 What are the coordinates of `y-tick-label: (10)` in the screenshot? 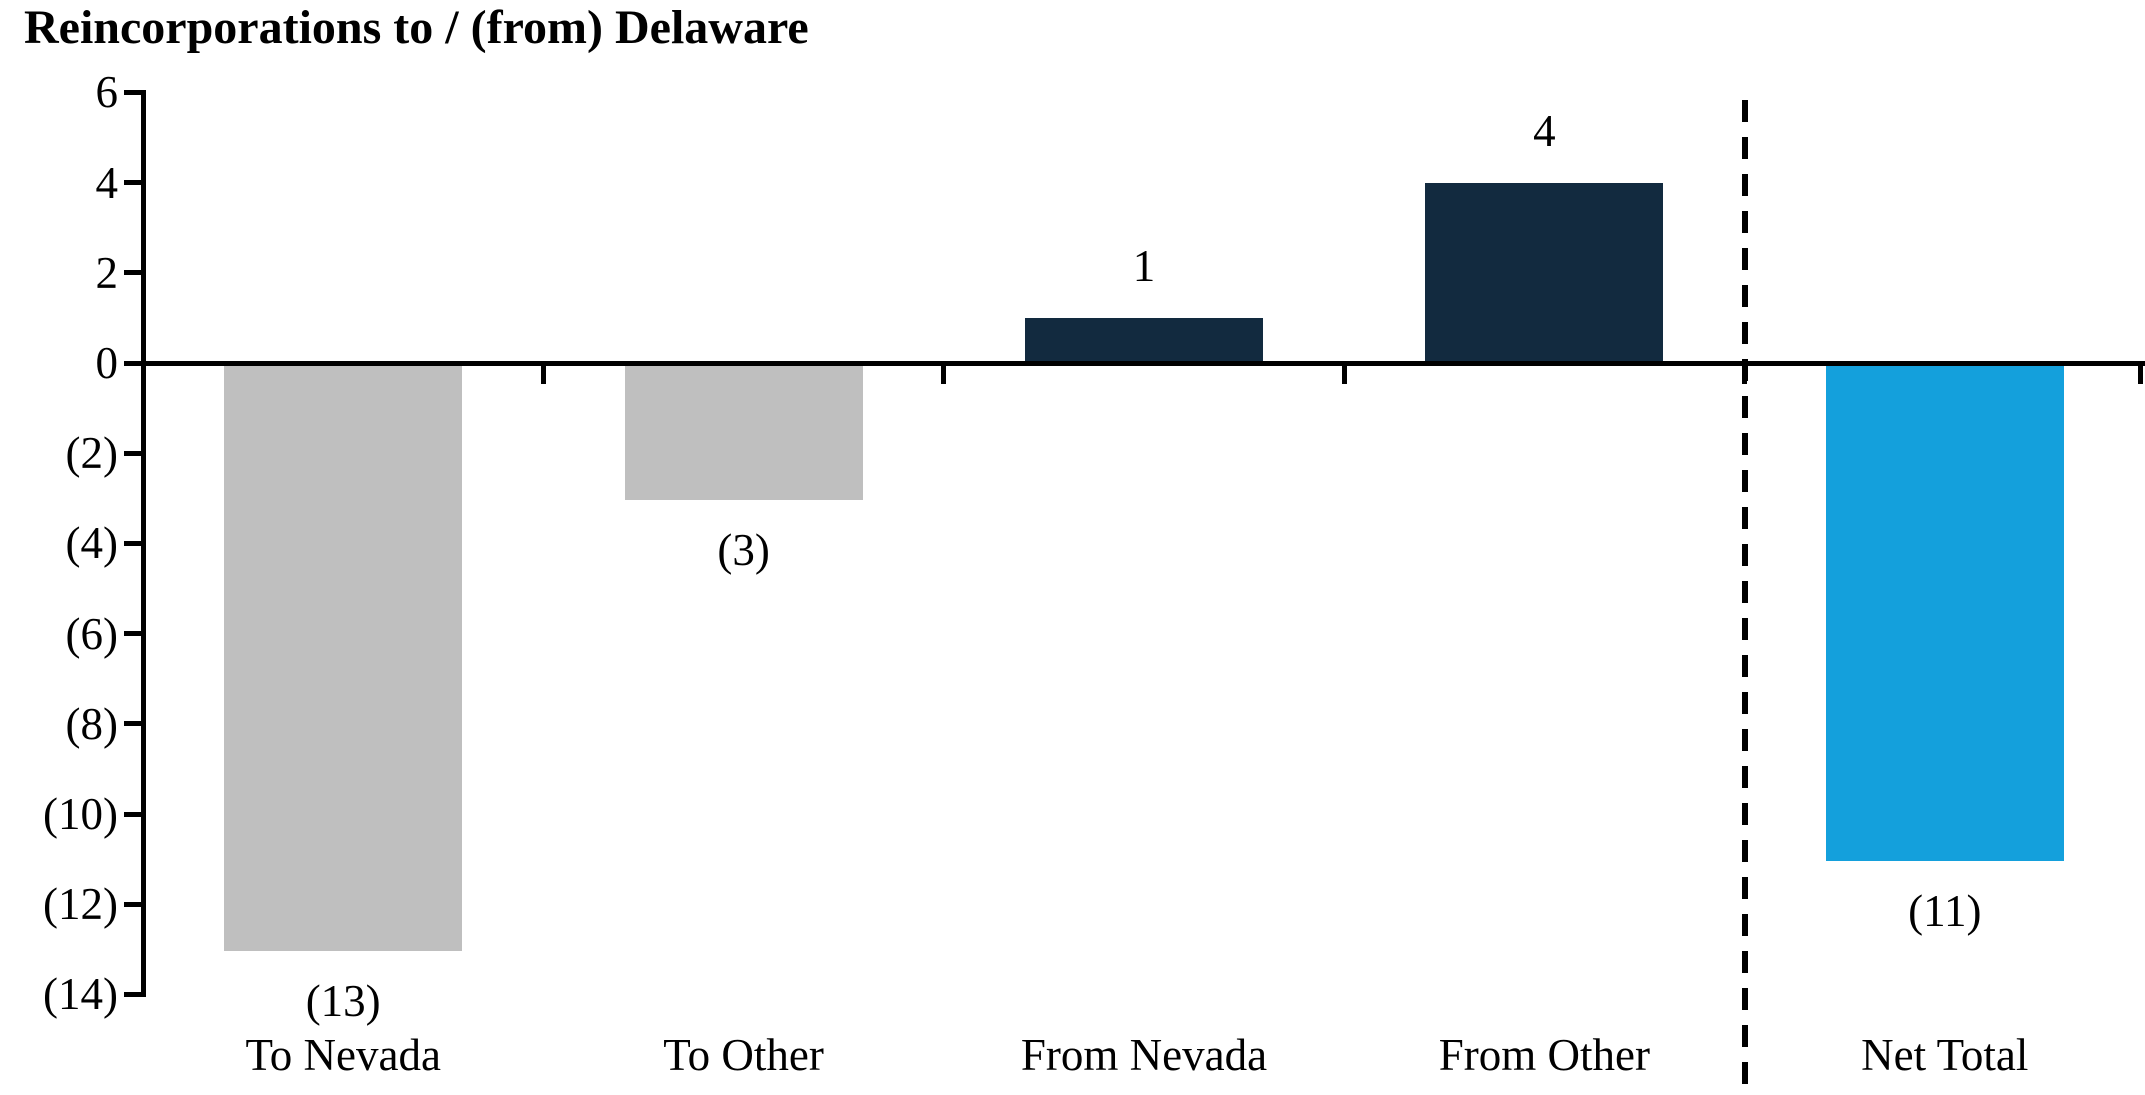 It's located at (80, 814).